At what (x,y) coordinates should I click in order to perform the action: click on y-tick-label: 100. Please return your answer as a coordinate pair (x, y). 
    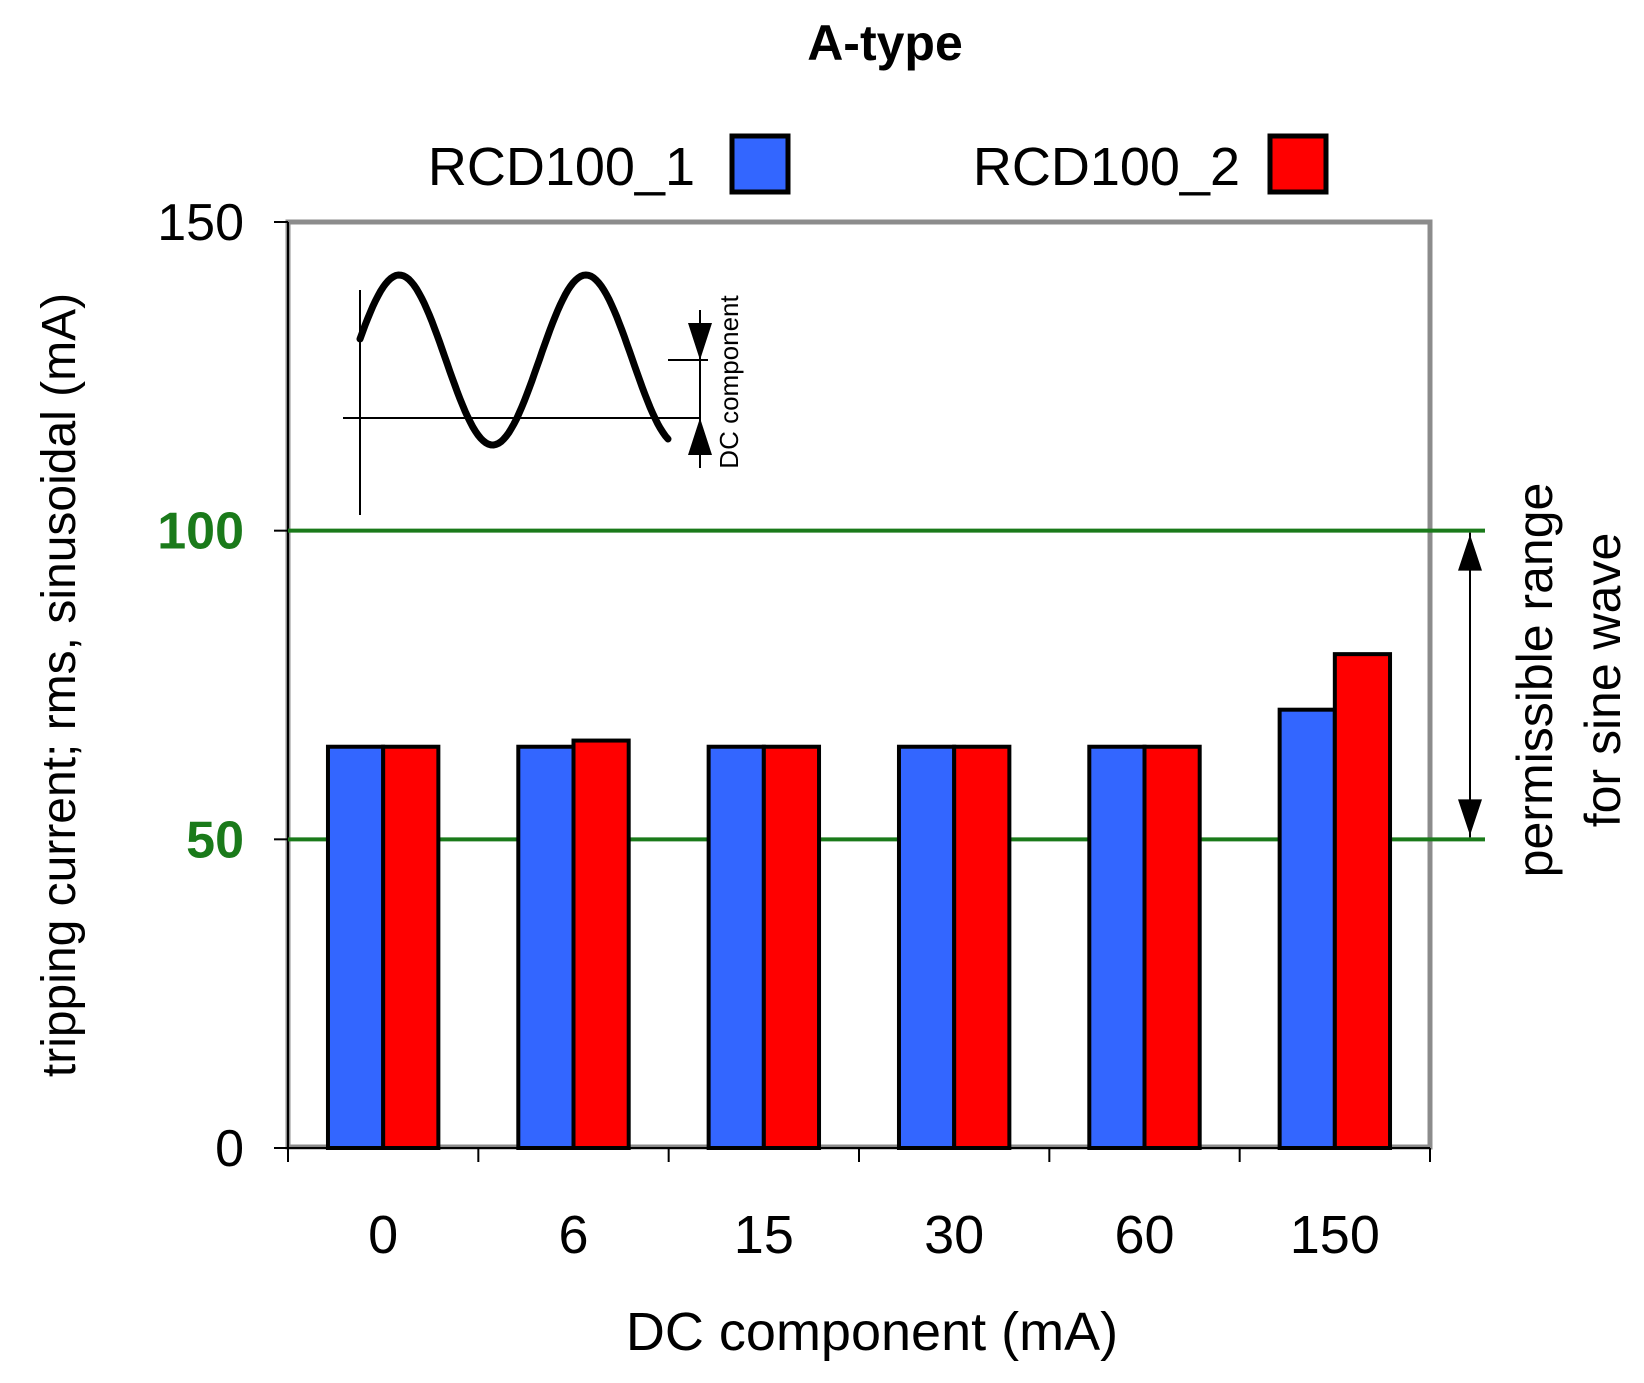
    Looking at the image, I should click on (200, 532).